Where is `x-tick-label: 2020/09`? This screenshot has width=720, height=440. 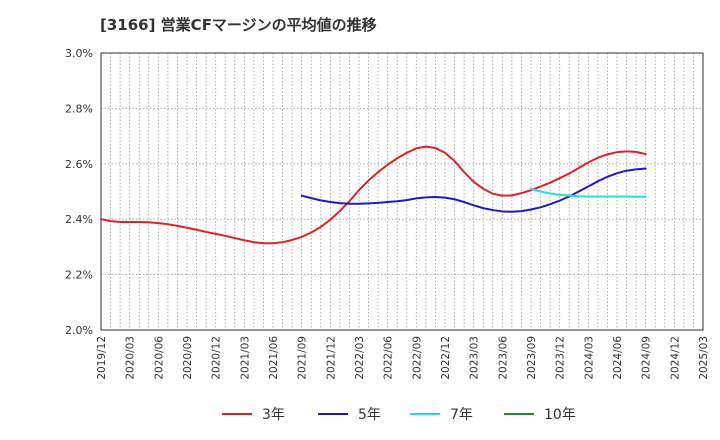 x-tick-label: 2020/09 is located at coordinates (188, 358).